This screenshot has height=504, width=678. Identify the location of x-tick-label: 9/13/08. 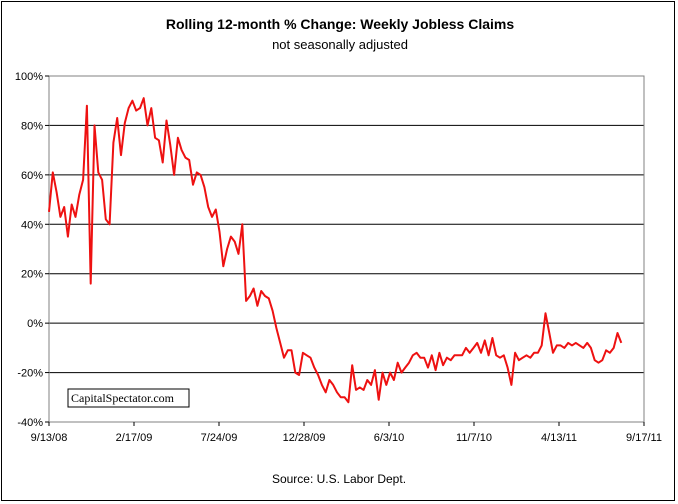
(49, 438).